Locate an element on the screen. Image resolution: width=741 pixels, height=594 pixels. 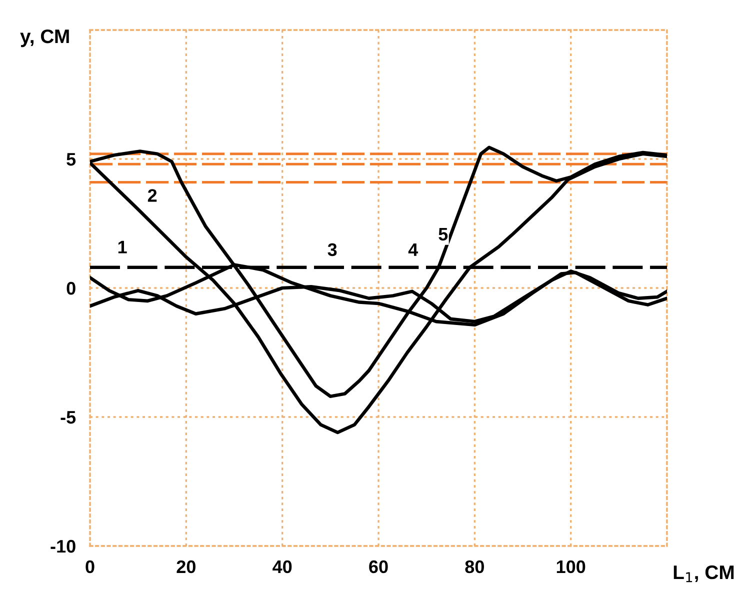
y-tick-label: -10 is located at coordinates (63, 546).